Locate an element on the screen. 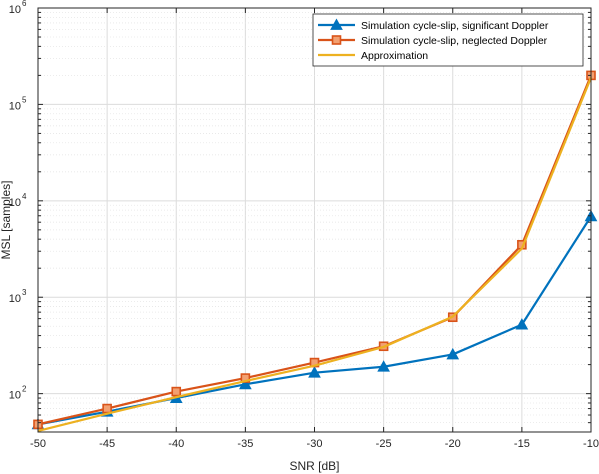  x-tick-label: -25 is located at coordinates (384, 444).